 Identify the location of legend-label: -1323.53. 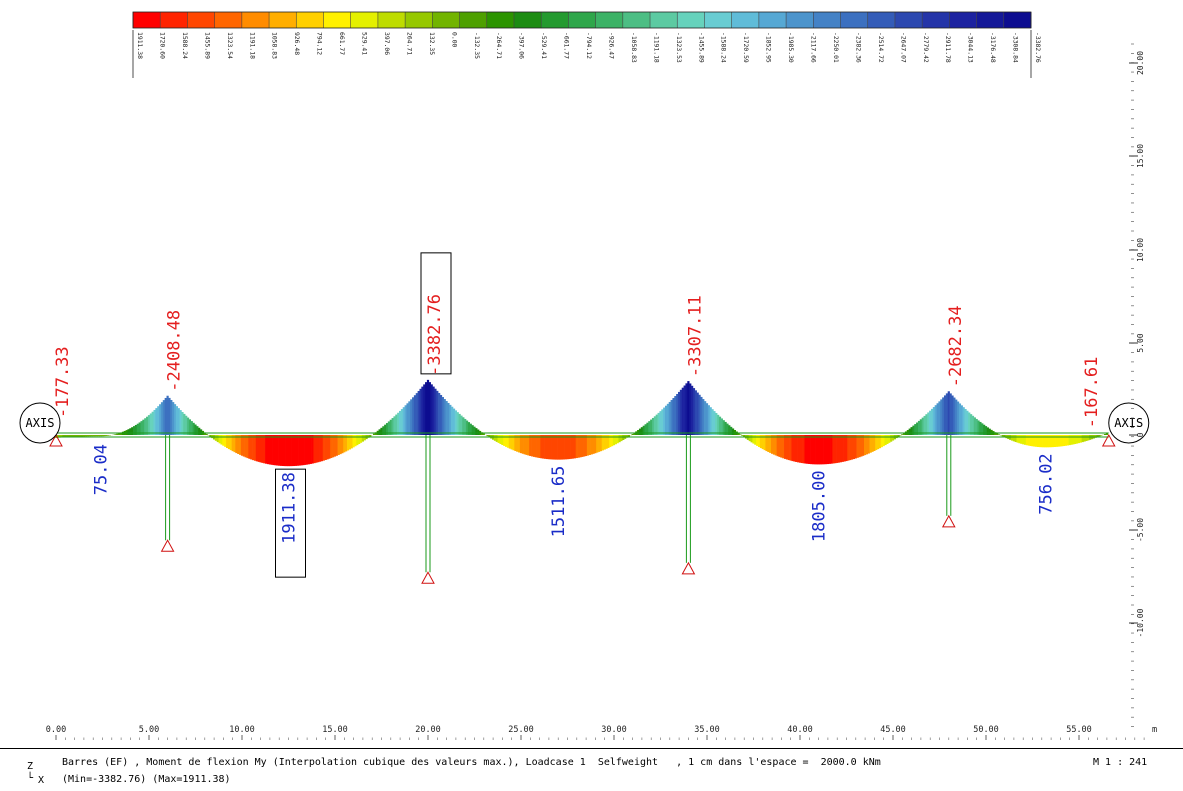
(679, 47).